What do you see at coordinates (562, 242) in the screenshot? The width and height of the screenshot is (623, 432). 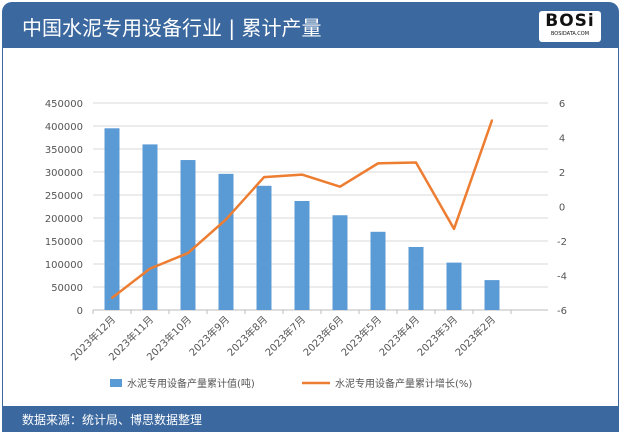 I see `right-tick-label: -2` at bounding box center [562, 242].